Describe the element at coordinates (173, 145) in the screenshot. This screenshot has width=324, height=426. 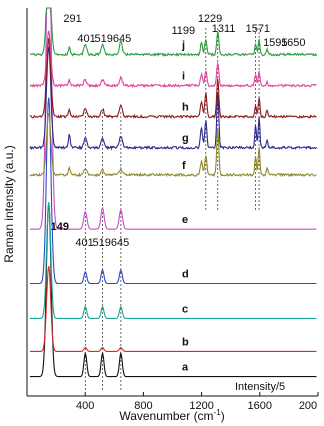
I see `series-line-f` at that location.